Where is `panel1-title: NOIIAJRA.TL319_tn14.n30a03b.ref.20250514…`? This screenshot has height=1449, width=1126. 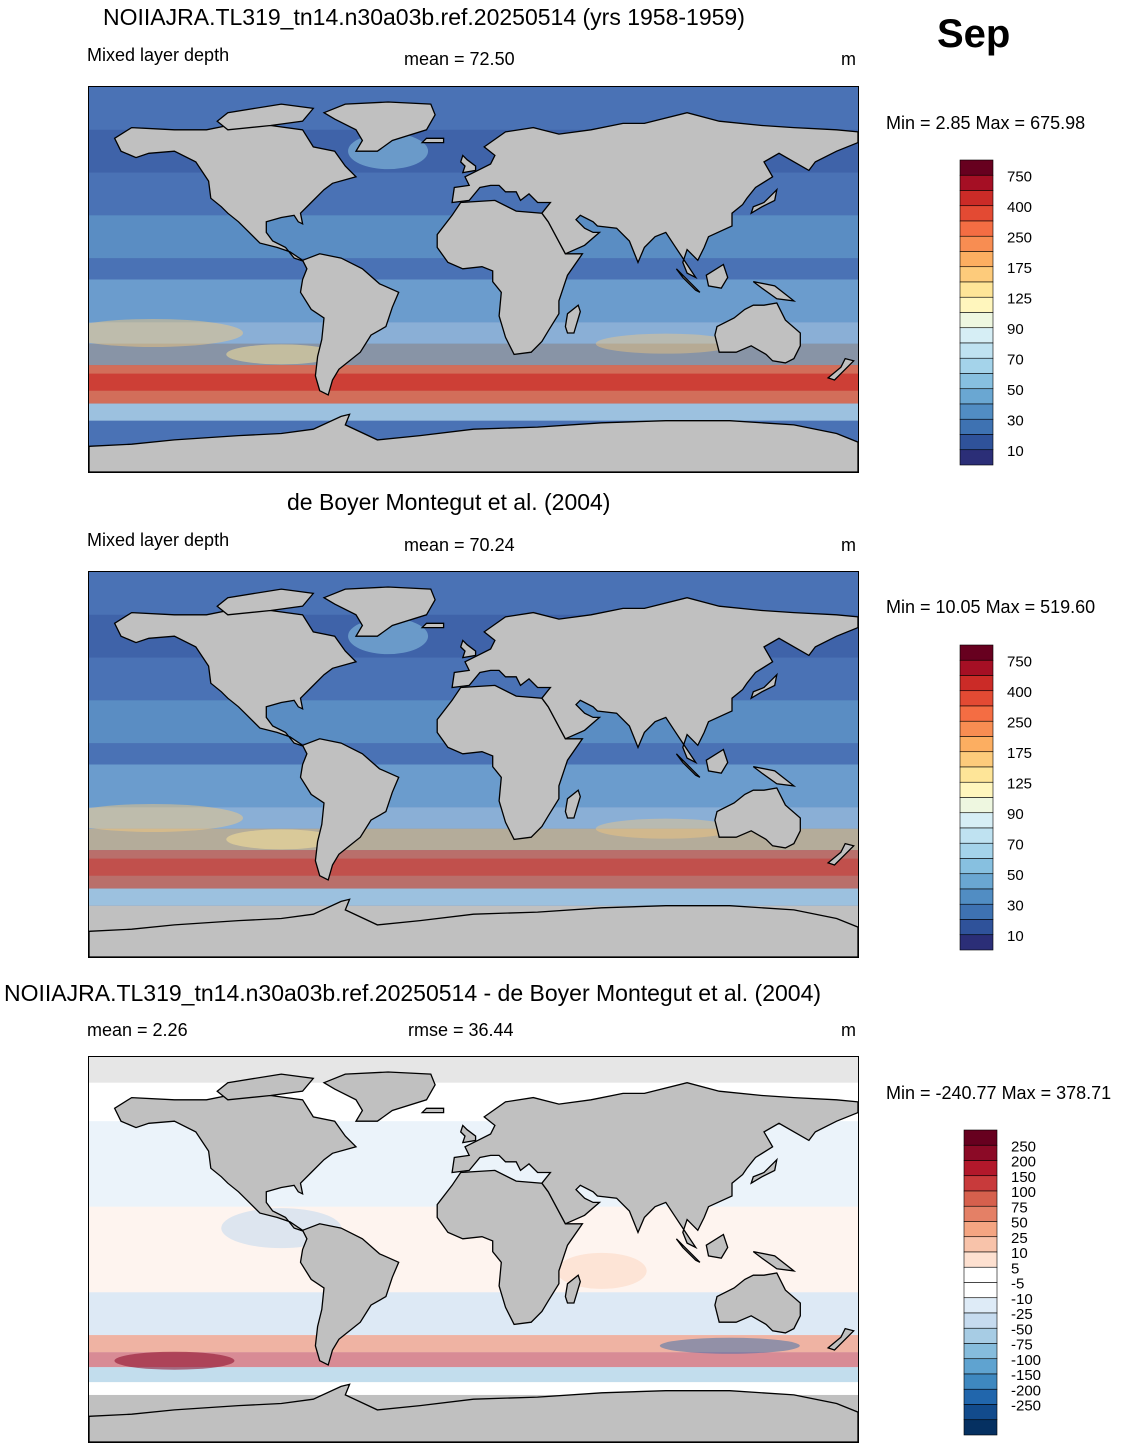
panel1-title: NOIIAJRA.TL319_tn14.n30a03b.ref.20250514… is located at coordinates (424, 17).